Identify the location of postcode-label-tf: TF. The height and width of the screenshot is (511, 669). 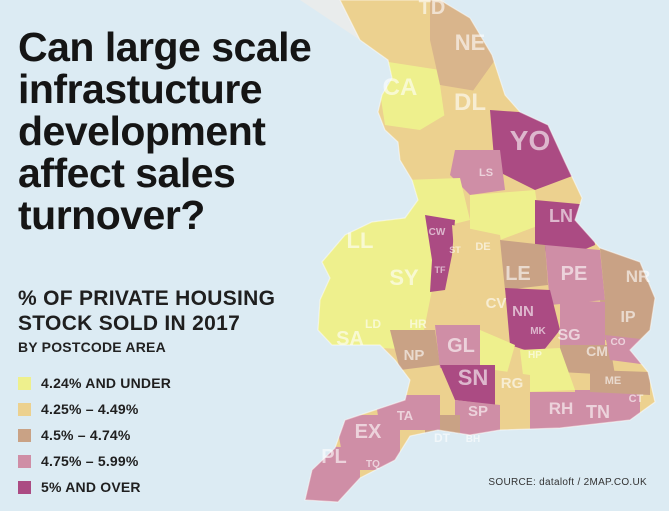
(440, 270).